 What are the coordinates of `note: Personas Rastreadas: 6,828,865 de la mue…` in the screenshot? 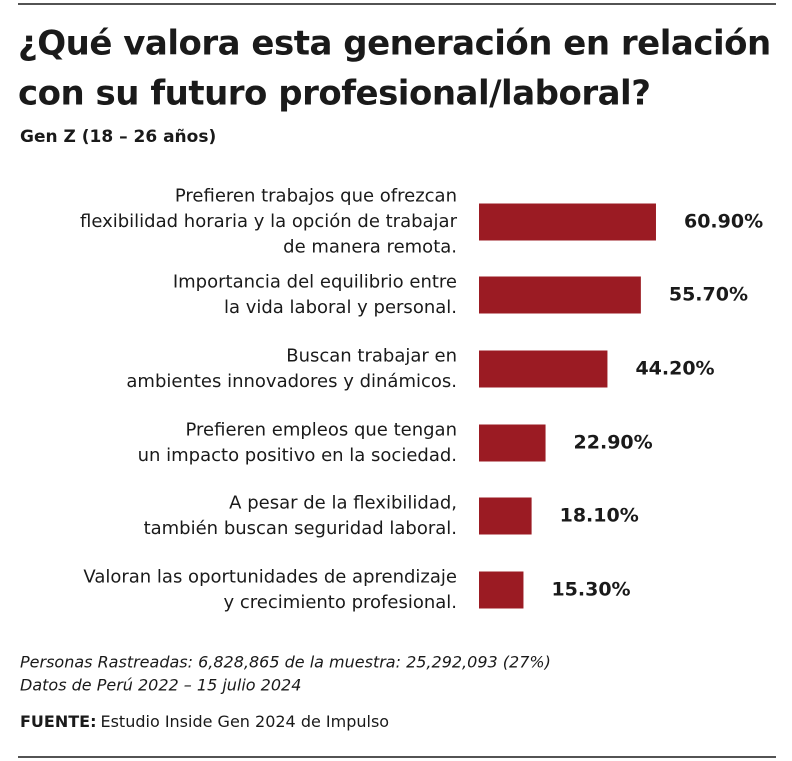 It's located at (285, 662).